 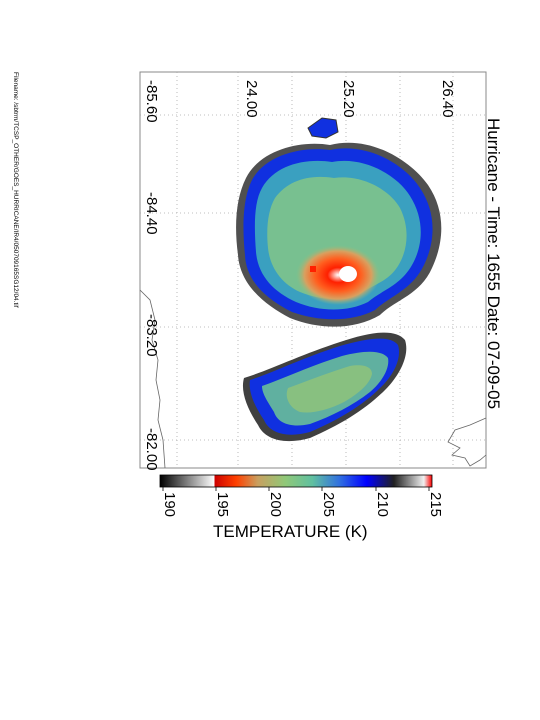 What do you see at coordinates (348, 99) in the screenshot?
I see `latitude-label: 25.20` at bounding box center [348, 99].